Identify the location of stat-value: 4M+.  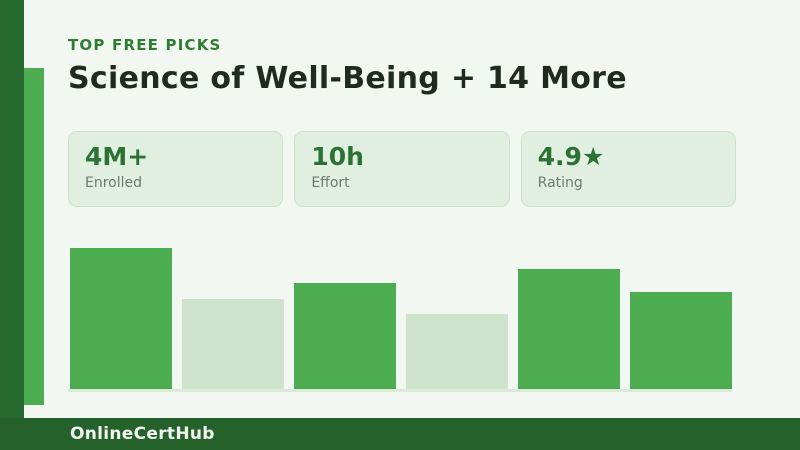
(117, 156).